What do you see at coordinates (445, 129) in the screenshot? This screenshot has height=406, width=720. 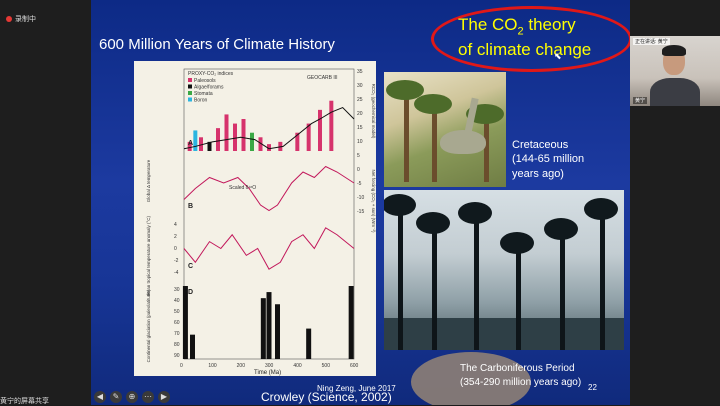 I see `cretaceous-image` at bounding box center [445, 129].